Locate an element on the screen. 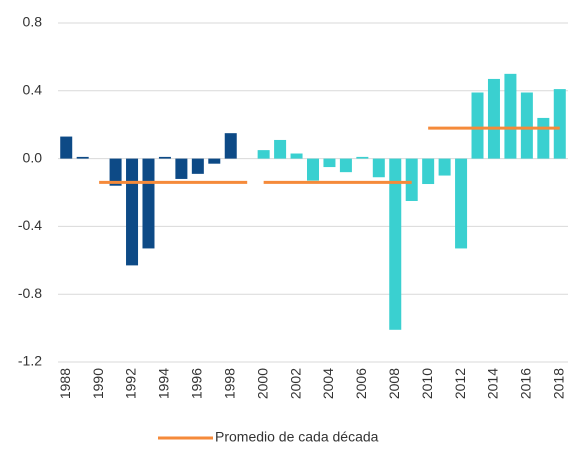 Image resolution: width=568 pixels, height=452 pixels. x-tick-label: 1992 is located at coordinates (131, 383).